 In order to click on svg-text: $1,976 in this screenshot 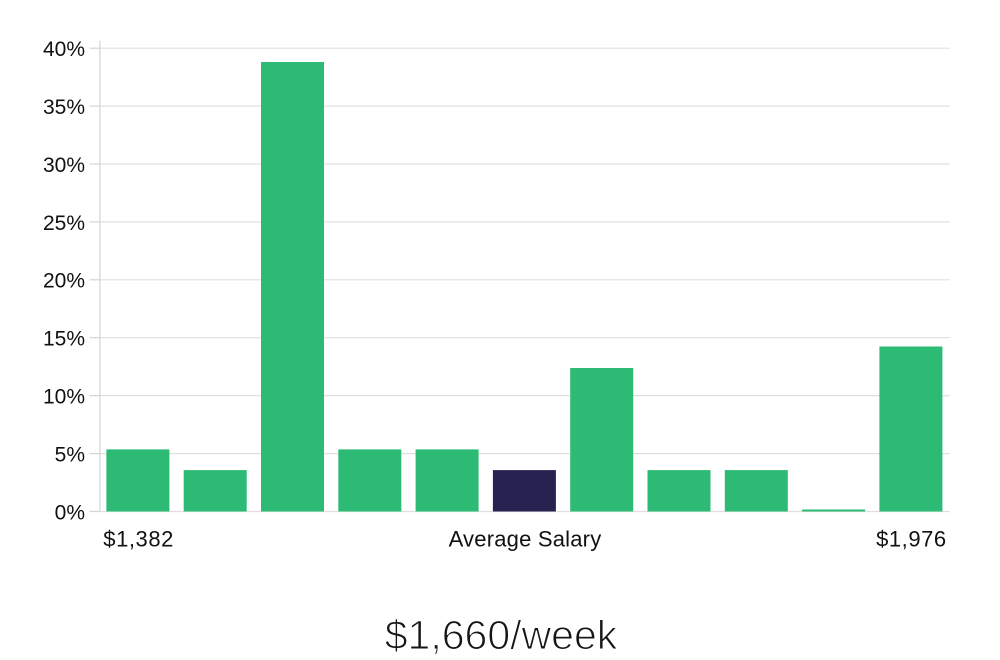, I will do `click(911, 539)`.